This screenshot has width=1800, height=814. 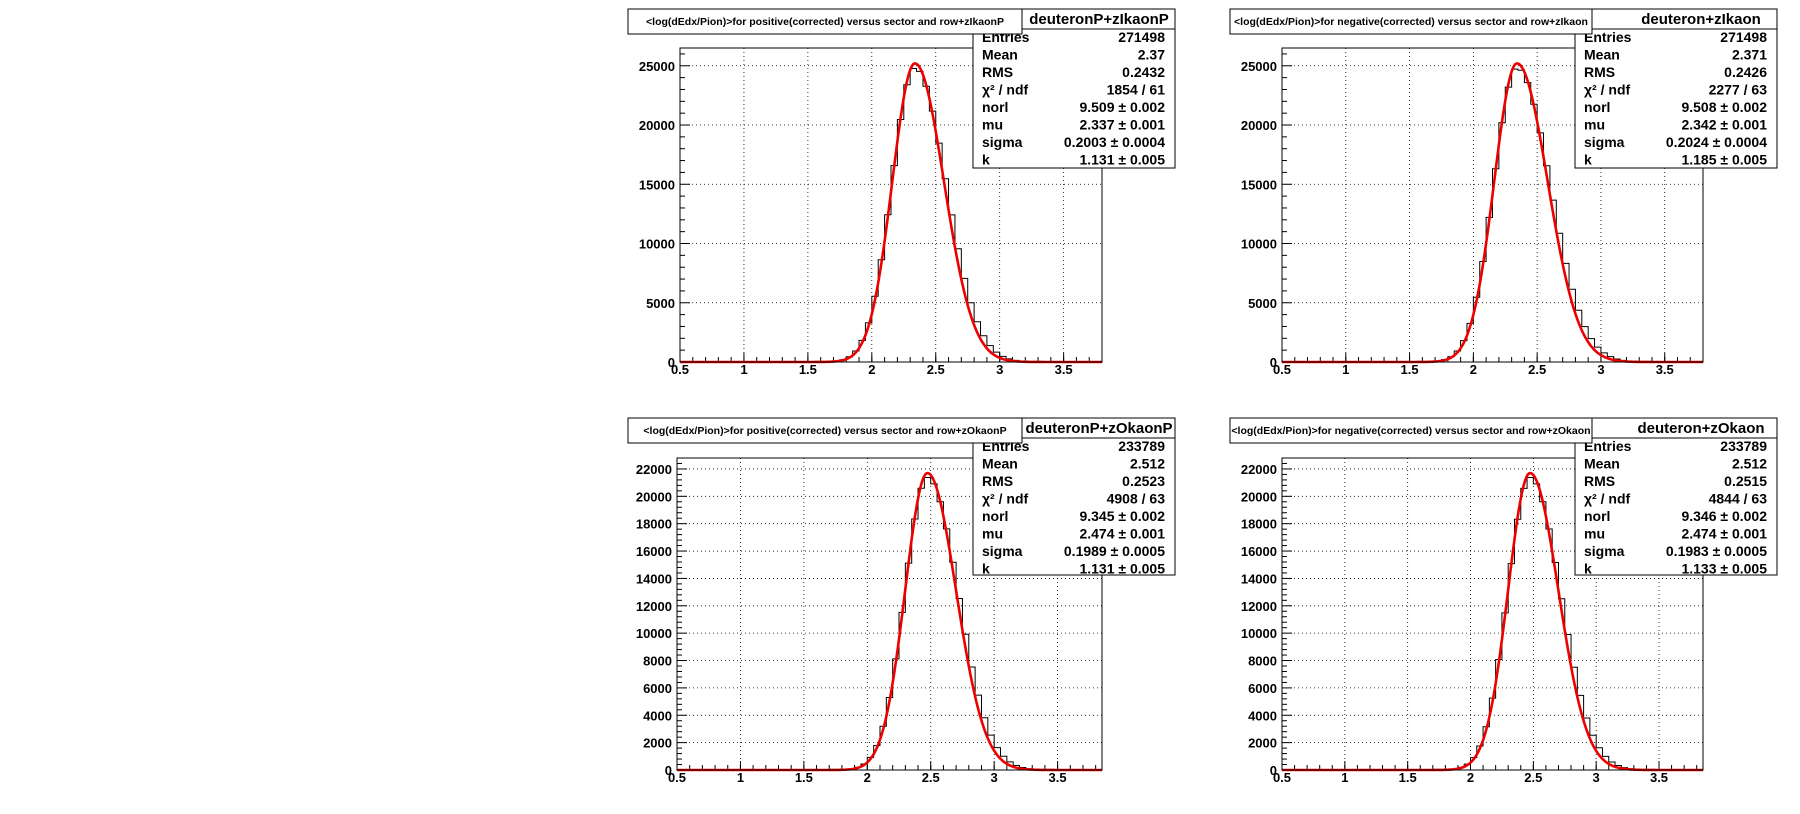 I want to click on stats-value: 0.1989 ± 0.0005, so click(x=1114, y=551).